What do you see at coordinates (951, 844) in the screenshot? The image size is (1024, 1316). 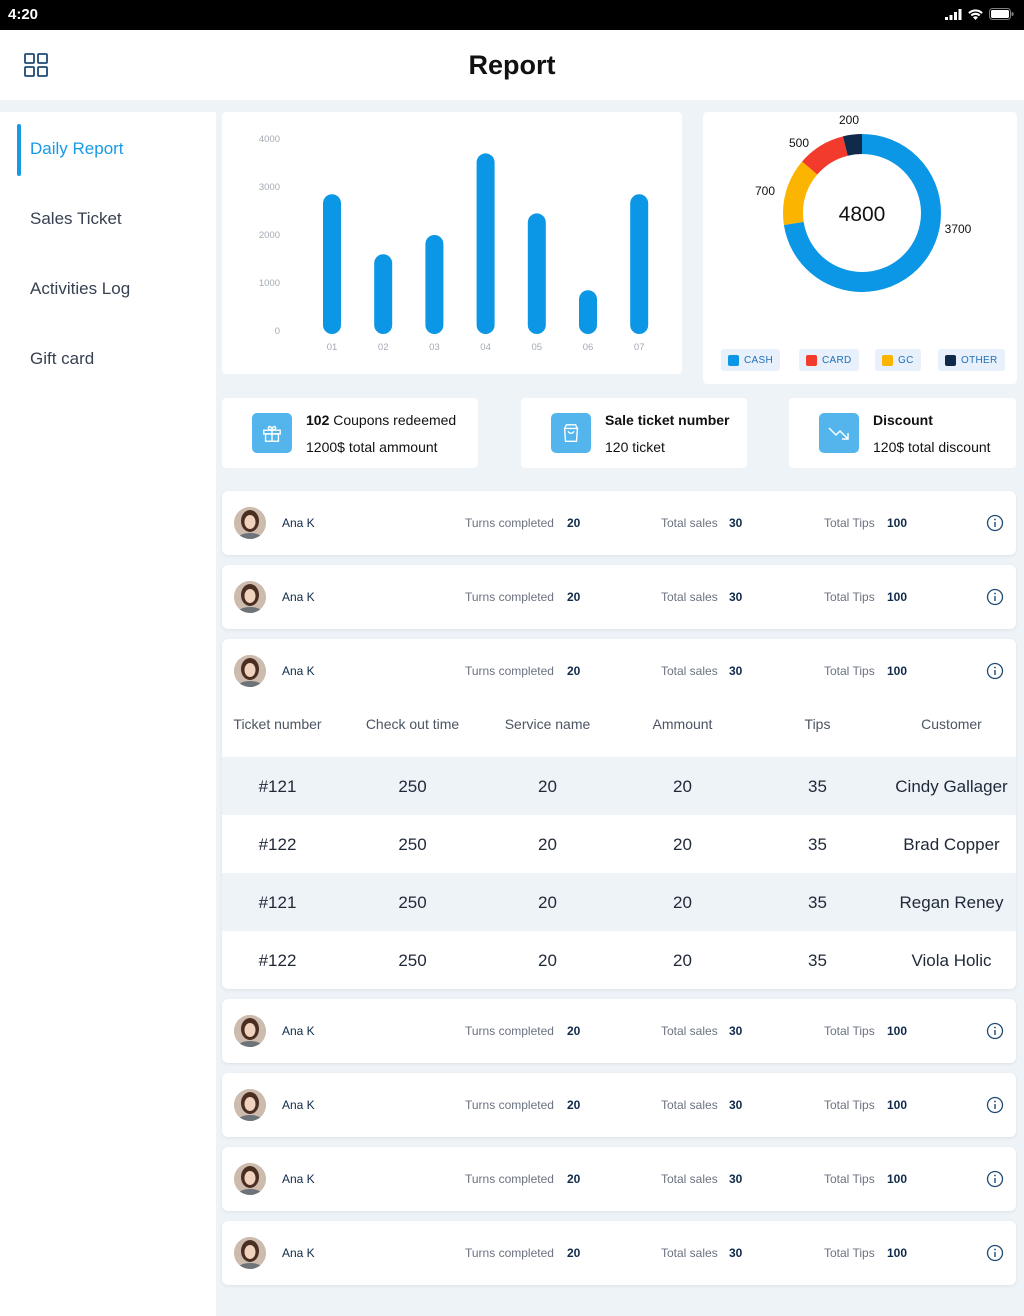 I see `table-cell: Brad Copper` at bounding box center [951, 844].